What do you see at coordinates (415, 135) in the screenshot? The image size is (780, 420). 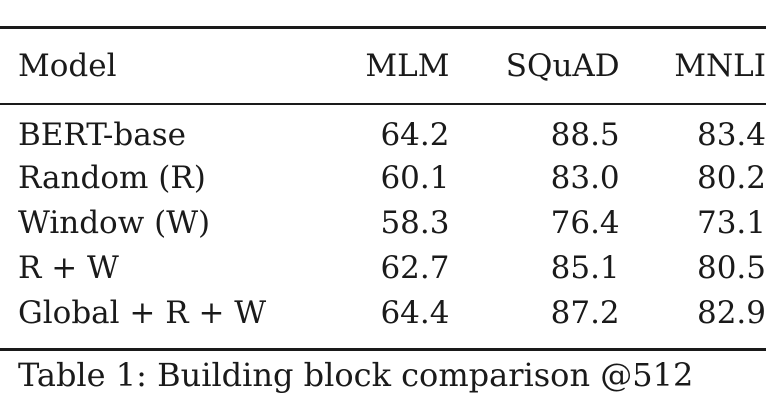 I see `row-mlm-value: 64.2` at bounding box center [415, 135].